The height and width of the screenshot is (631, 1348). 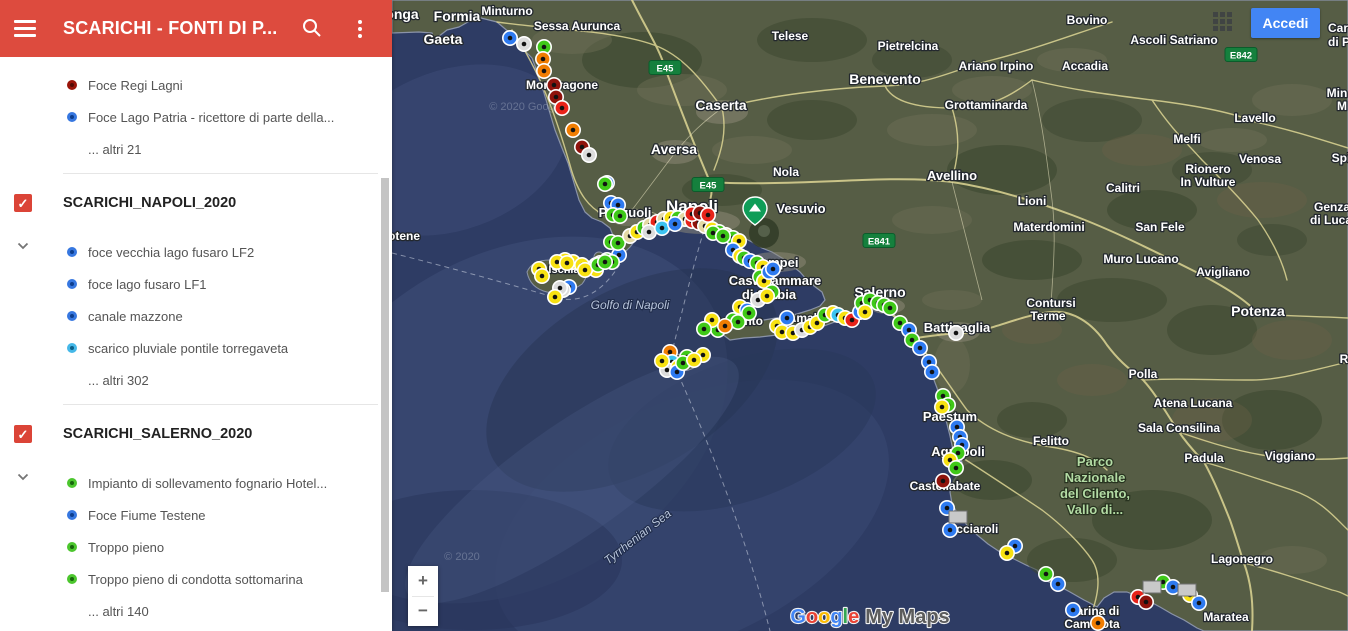 What do you see at coordinates (1338, 42) in the screenshot?
I see `map-label: di P` at bounding box center [1338, 42].